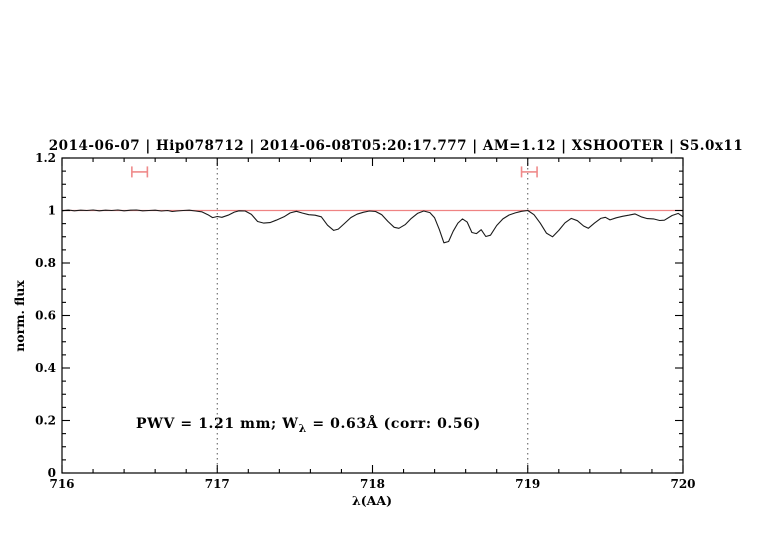  What do you see at coordinates (45, 158) in the screenshot?
I see `y-tick-label: 1.2` at bounding box center [45, 158].